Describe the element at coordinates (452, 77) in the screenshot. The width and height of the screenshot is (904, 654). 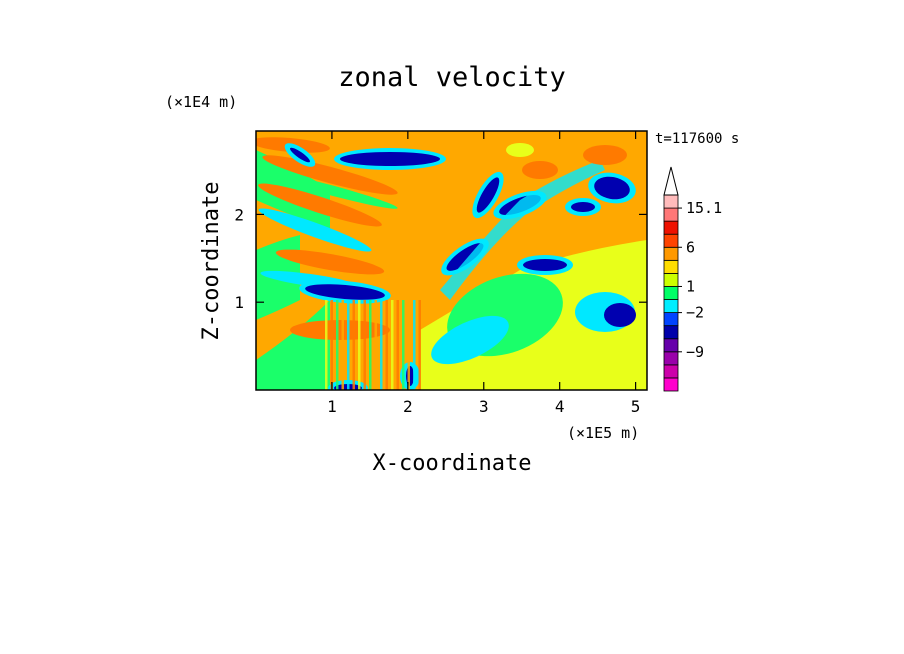
I see `chart-title: zonal velocity` at that location.